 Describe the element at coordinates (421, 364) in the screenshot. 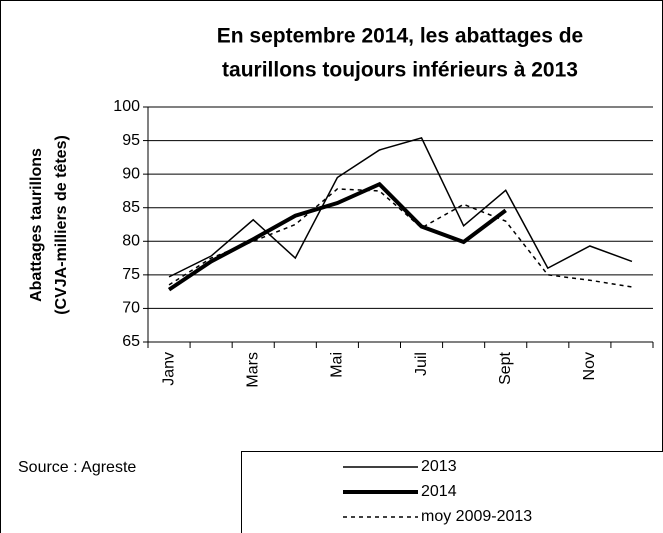

I see `x-tick-label: Juil` at that location.